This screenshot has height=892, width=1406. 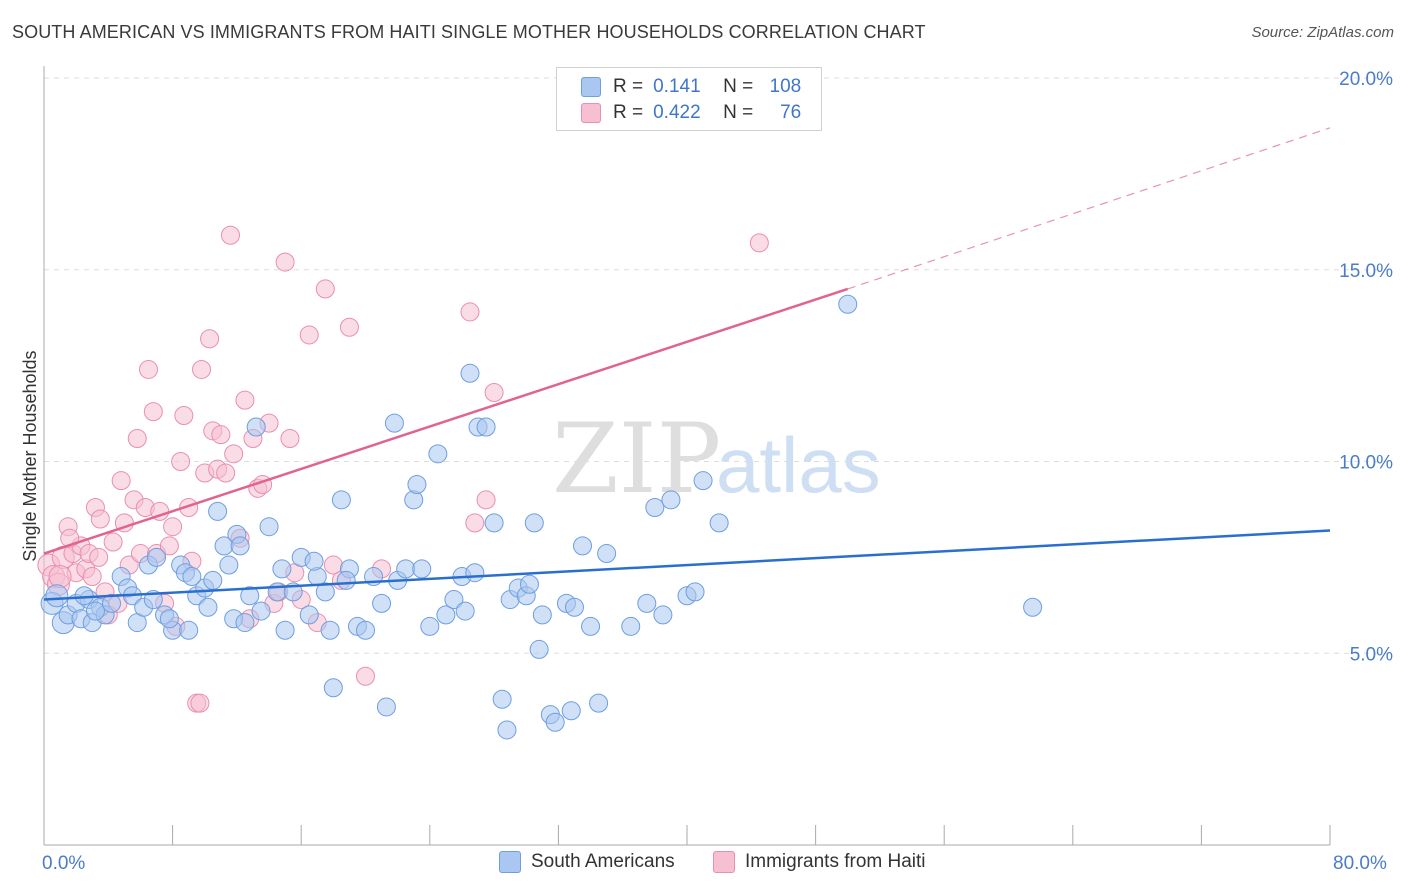 What do you see at coordinates (591, 87) in the screenshot?
I see `legend-swatch-blue` at bounding box center [591, 87].